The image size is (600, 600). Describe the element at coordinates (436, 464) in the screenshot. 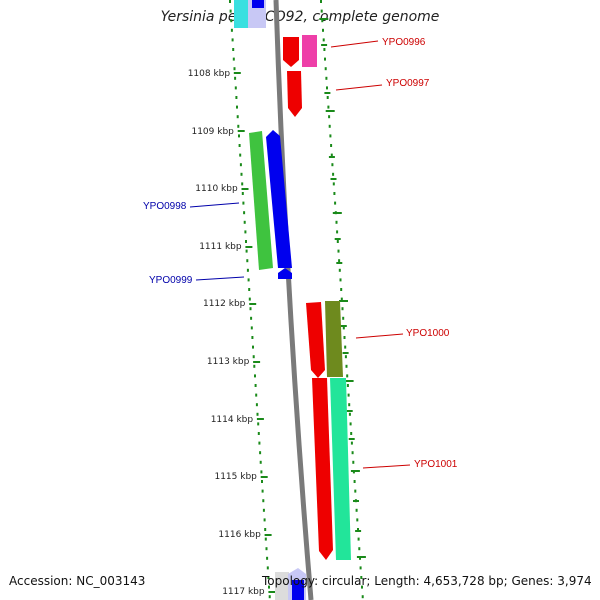

I see `gene-label-text: YPO1001` at that location.